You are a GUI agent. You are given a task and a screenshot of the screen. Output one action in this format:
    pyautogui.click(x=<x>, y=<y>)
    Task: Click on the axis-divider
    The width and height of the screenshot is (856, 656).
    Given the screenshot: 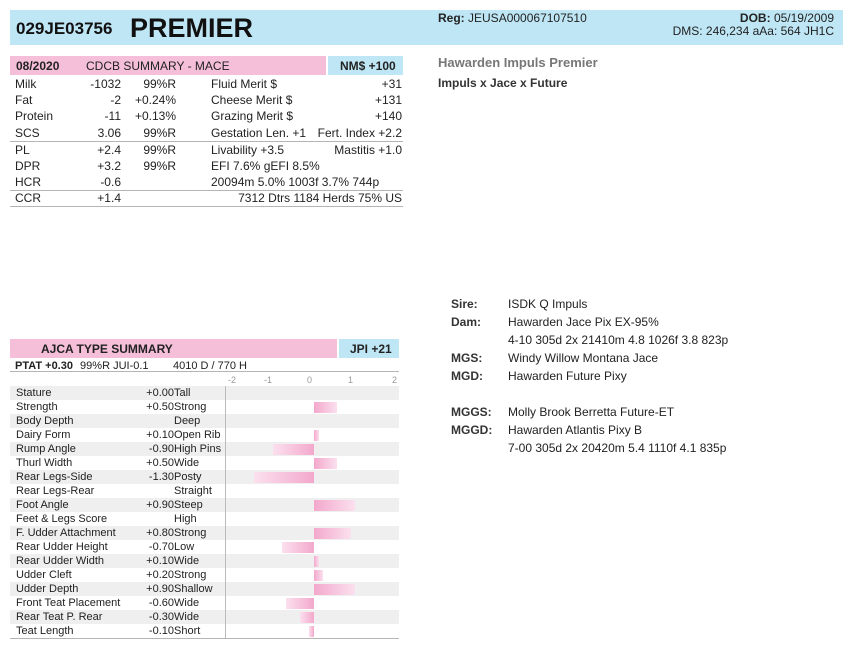 What is the action you would take?
    pyautogui.click(x=225, y=512)
    